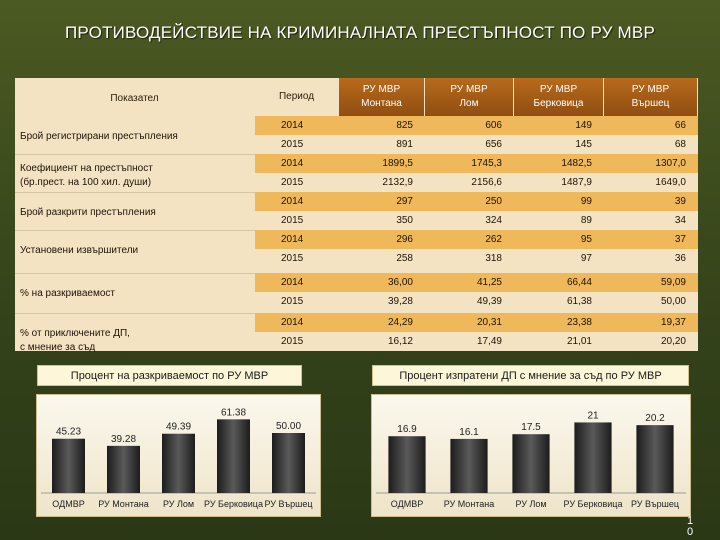  Describe the element at coordinates (673, 301) in the screenshot. I see `cell-value: 50,00` at that location.